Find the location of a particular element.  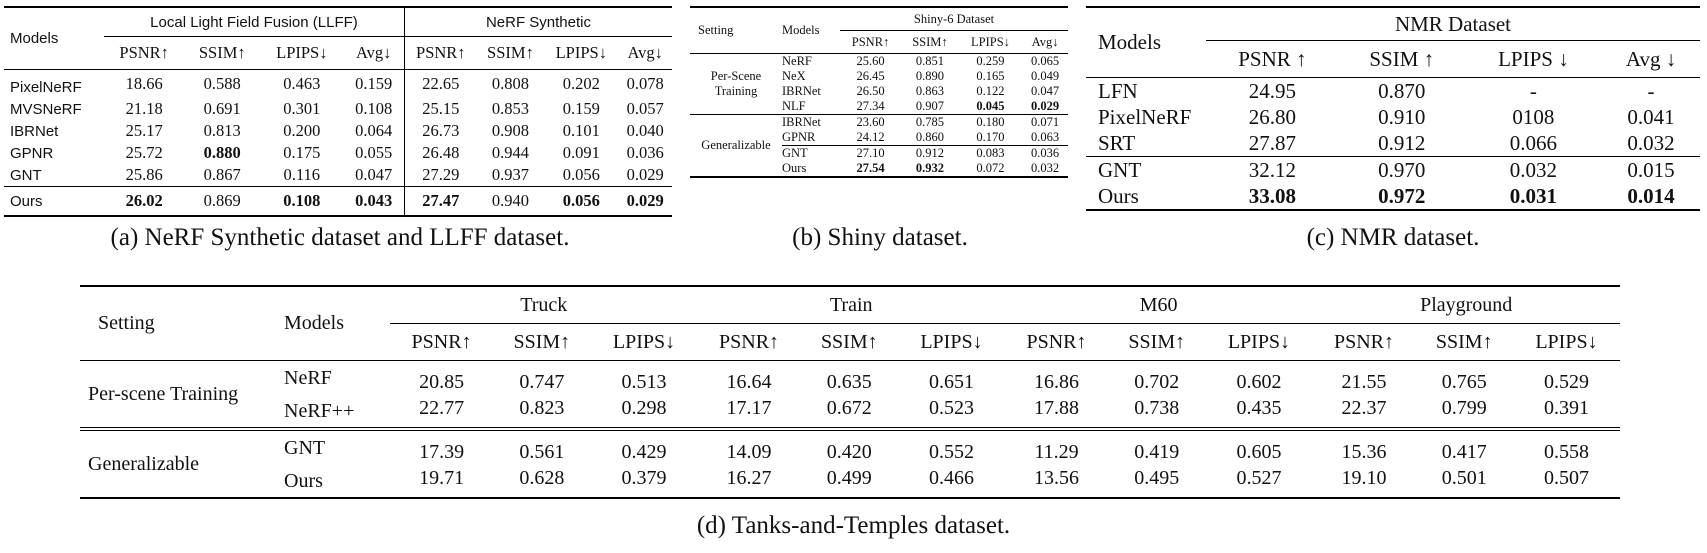

setting-label: Per-Scene Training is located at coordinates (736, 84).